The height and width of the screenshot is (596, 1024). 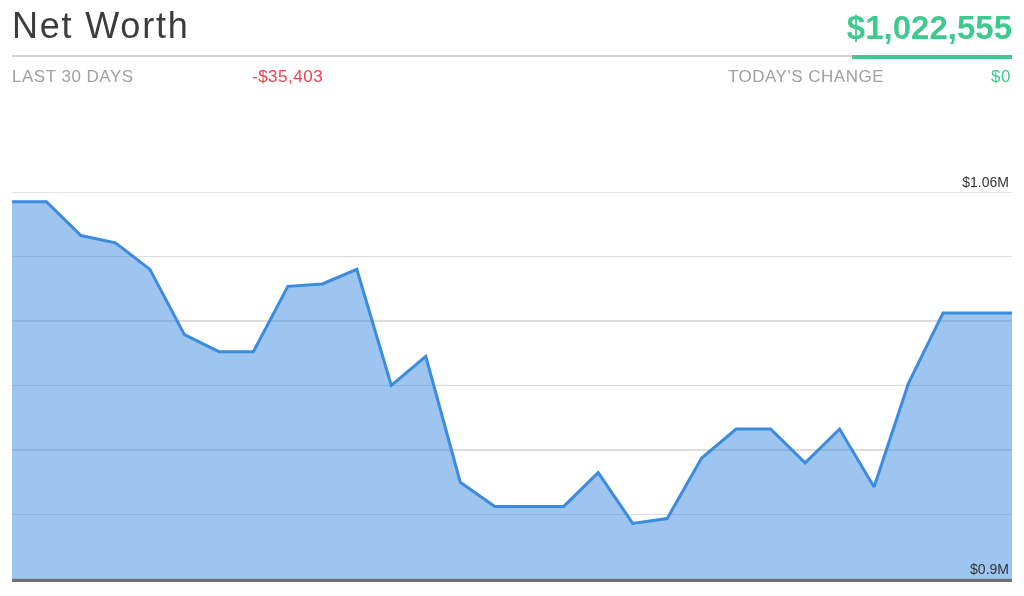 What do you see at coordinates (101, 26) in the screenshot?
I see `chart-title: Net Worth` at bounding box center [101, 26].